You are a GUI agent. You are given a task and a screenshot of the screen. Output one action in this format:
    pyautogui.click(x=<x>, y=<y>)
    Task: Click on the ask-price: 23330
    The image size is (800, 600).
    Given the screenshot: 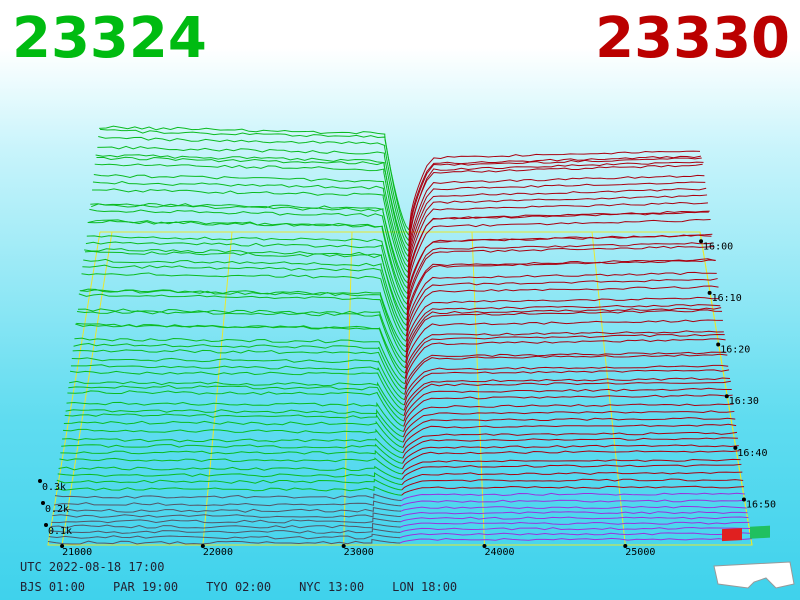 What is the action you would take?
    pyautogui.click(x=692, y=38)
    